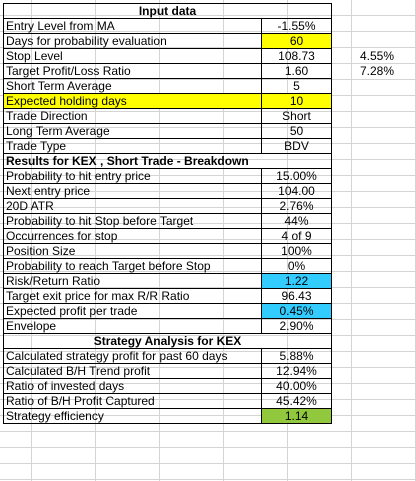  Describe the element at coordinates (296, 386) in the screenshot. I see `cell-value: 40.00%` at that location.